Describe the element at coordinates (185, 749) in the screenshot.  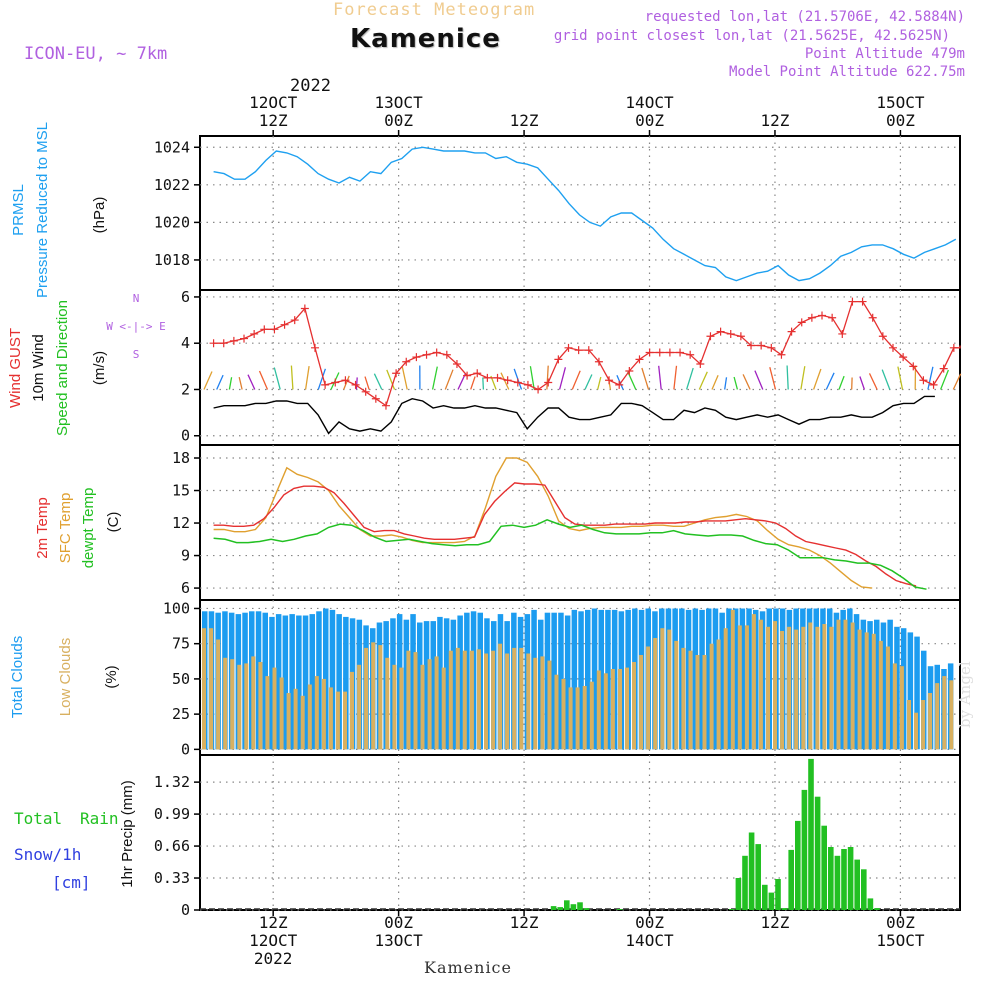
I see `ytick-label-clouds: 0` at that location.